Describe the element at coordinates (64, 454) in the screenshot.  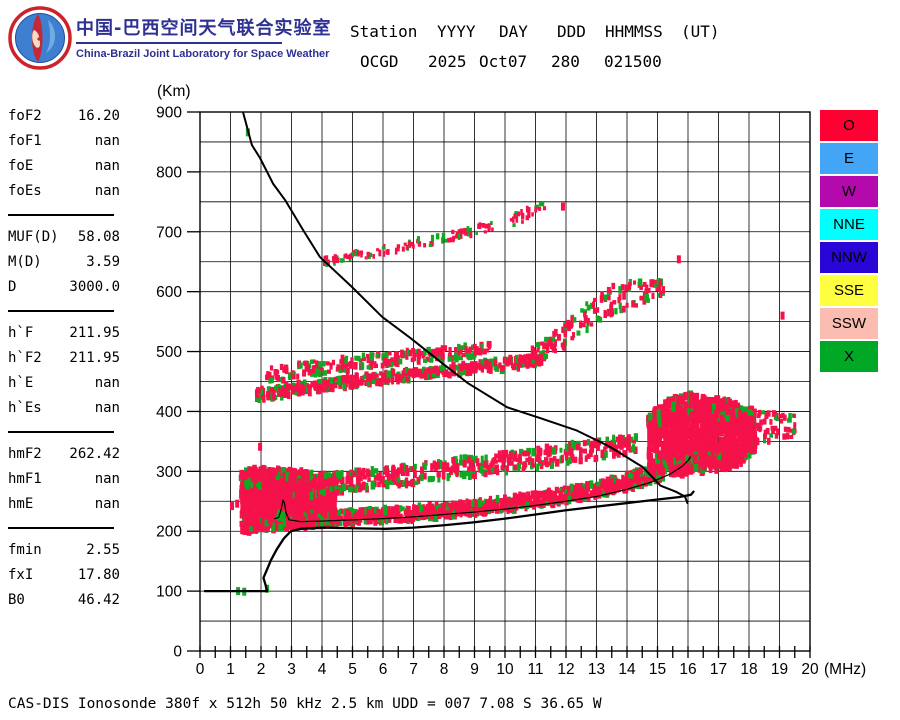
I see `parameter-row: hmF2 262.42` at that location.